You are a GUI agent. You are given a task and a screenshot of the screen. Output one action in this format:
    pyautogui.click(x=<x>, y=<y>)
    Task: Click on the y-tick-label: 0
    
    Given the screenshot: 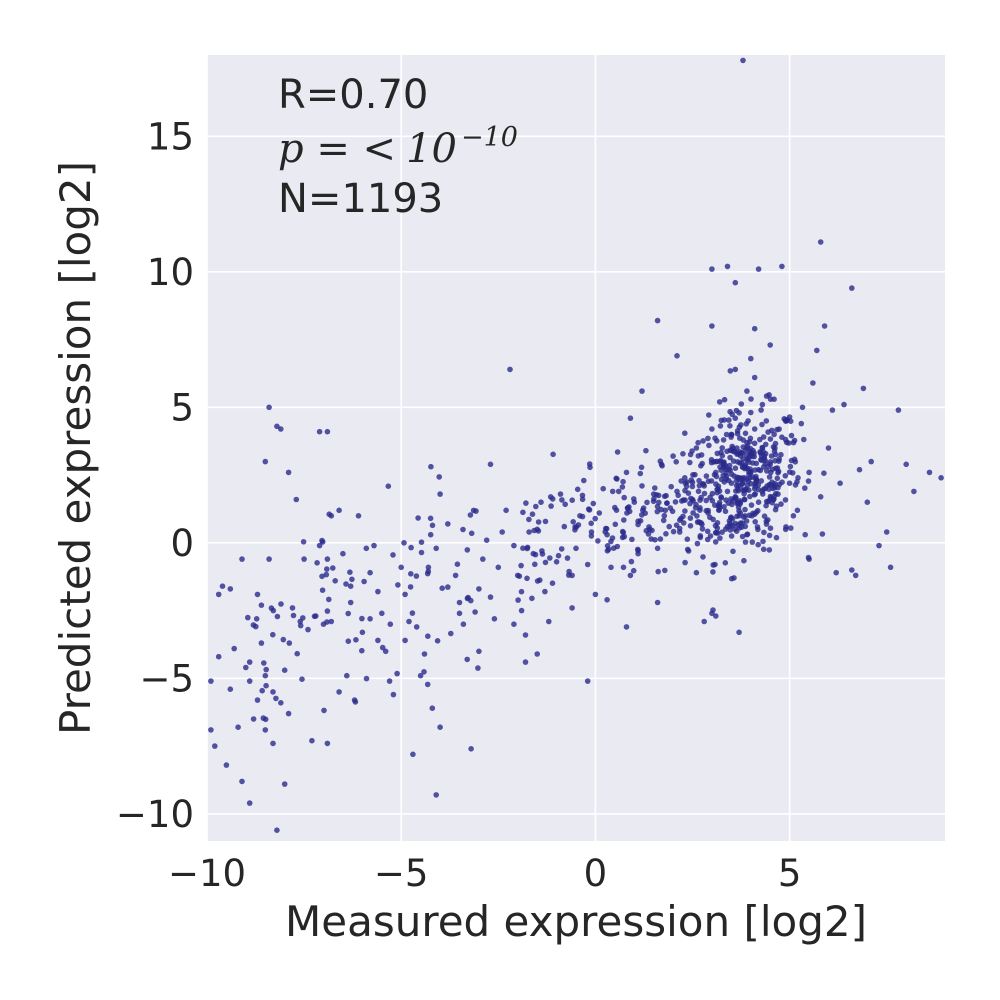 What is the action you would take?
    pyautogui.click(x=182, y=543)
    